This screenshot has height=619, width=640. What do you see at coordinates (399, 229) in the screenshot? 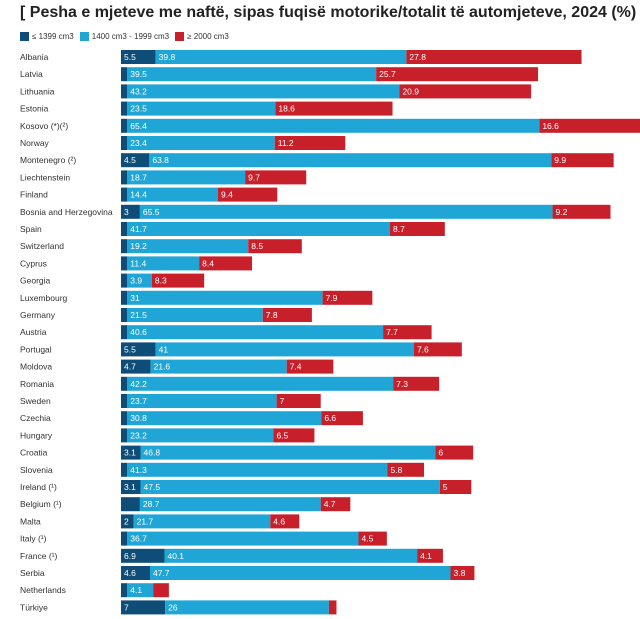
I see `data-label: 8.7` at bounding box center [399, 229].